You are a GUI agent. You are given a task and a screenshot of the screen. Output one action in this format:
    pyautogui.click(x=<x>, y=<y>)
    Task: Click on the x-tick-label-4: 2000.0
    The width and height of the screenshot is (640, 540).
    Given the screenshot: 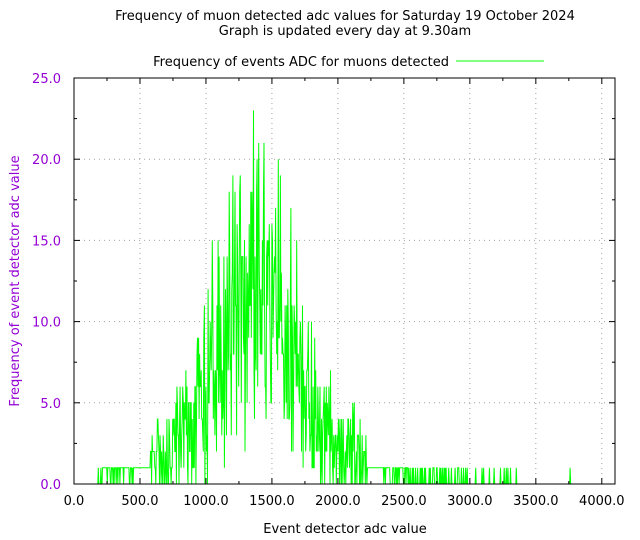 What is the action you would take?
    pyautogui.click(x=338, y=501)
    